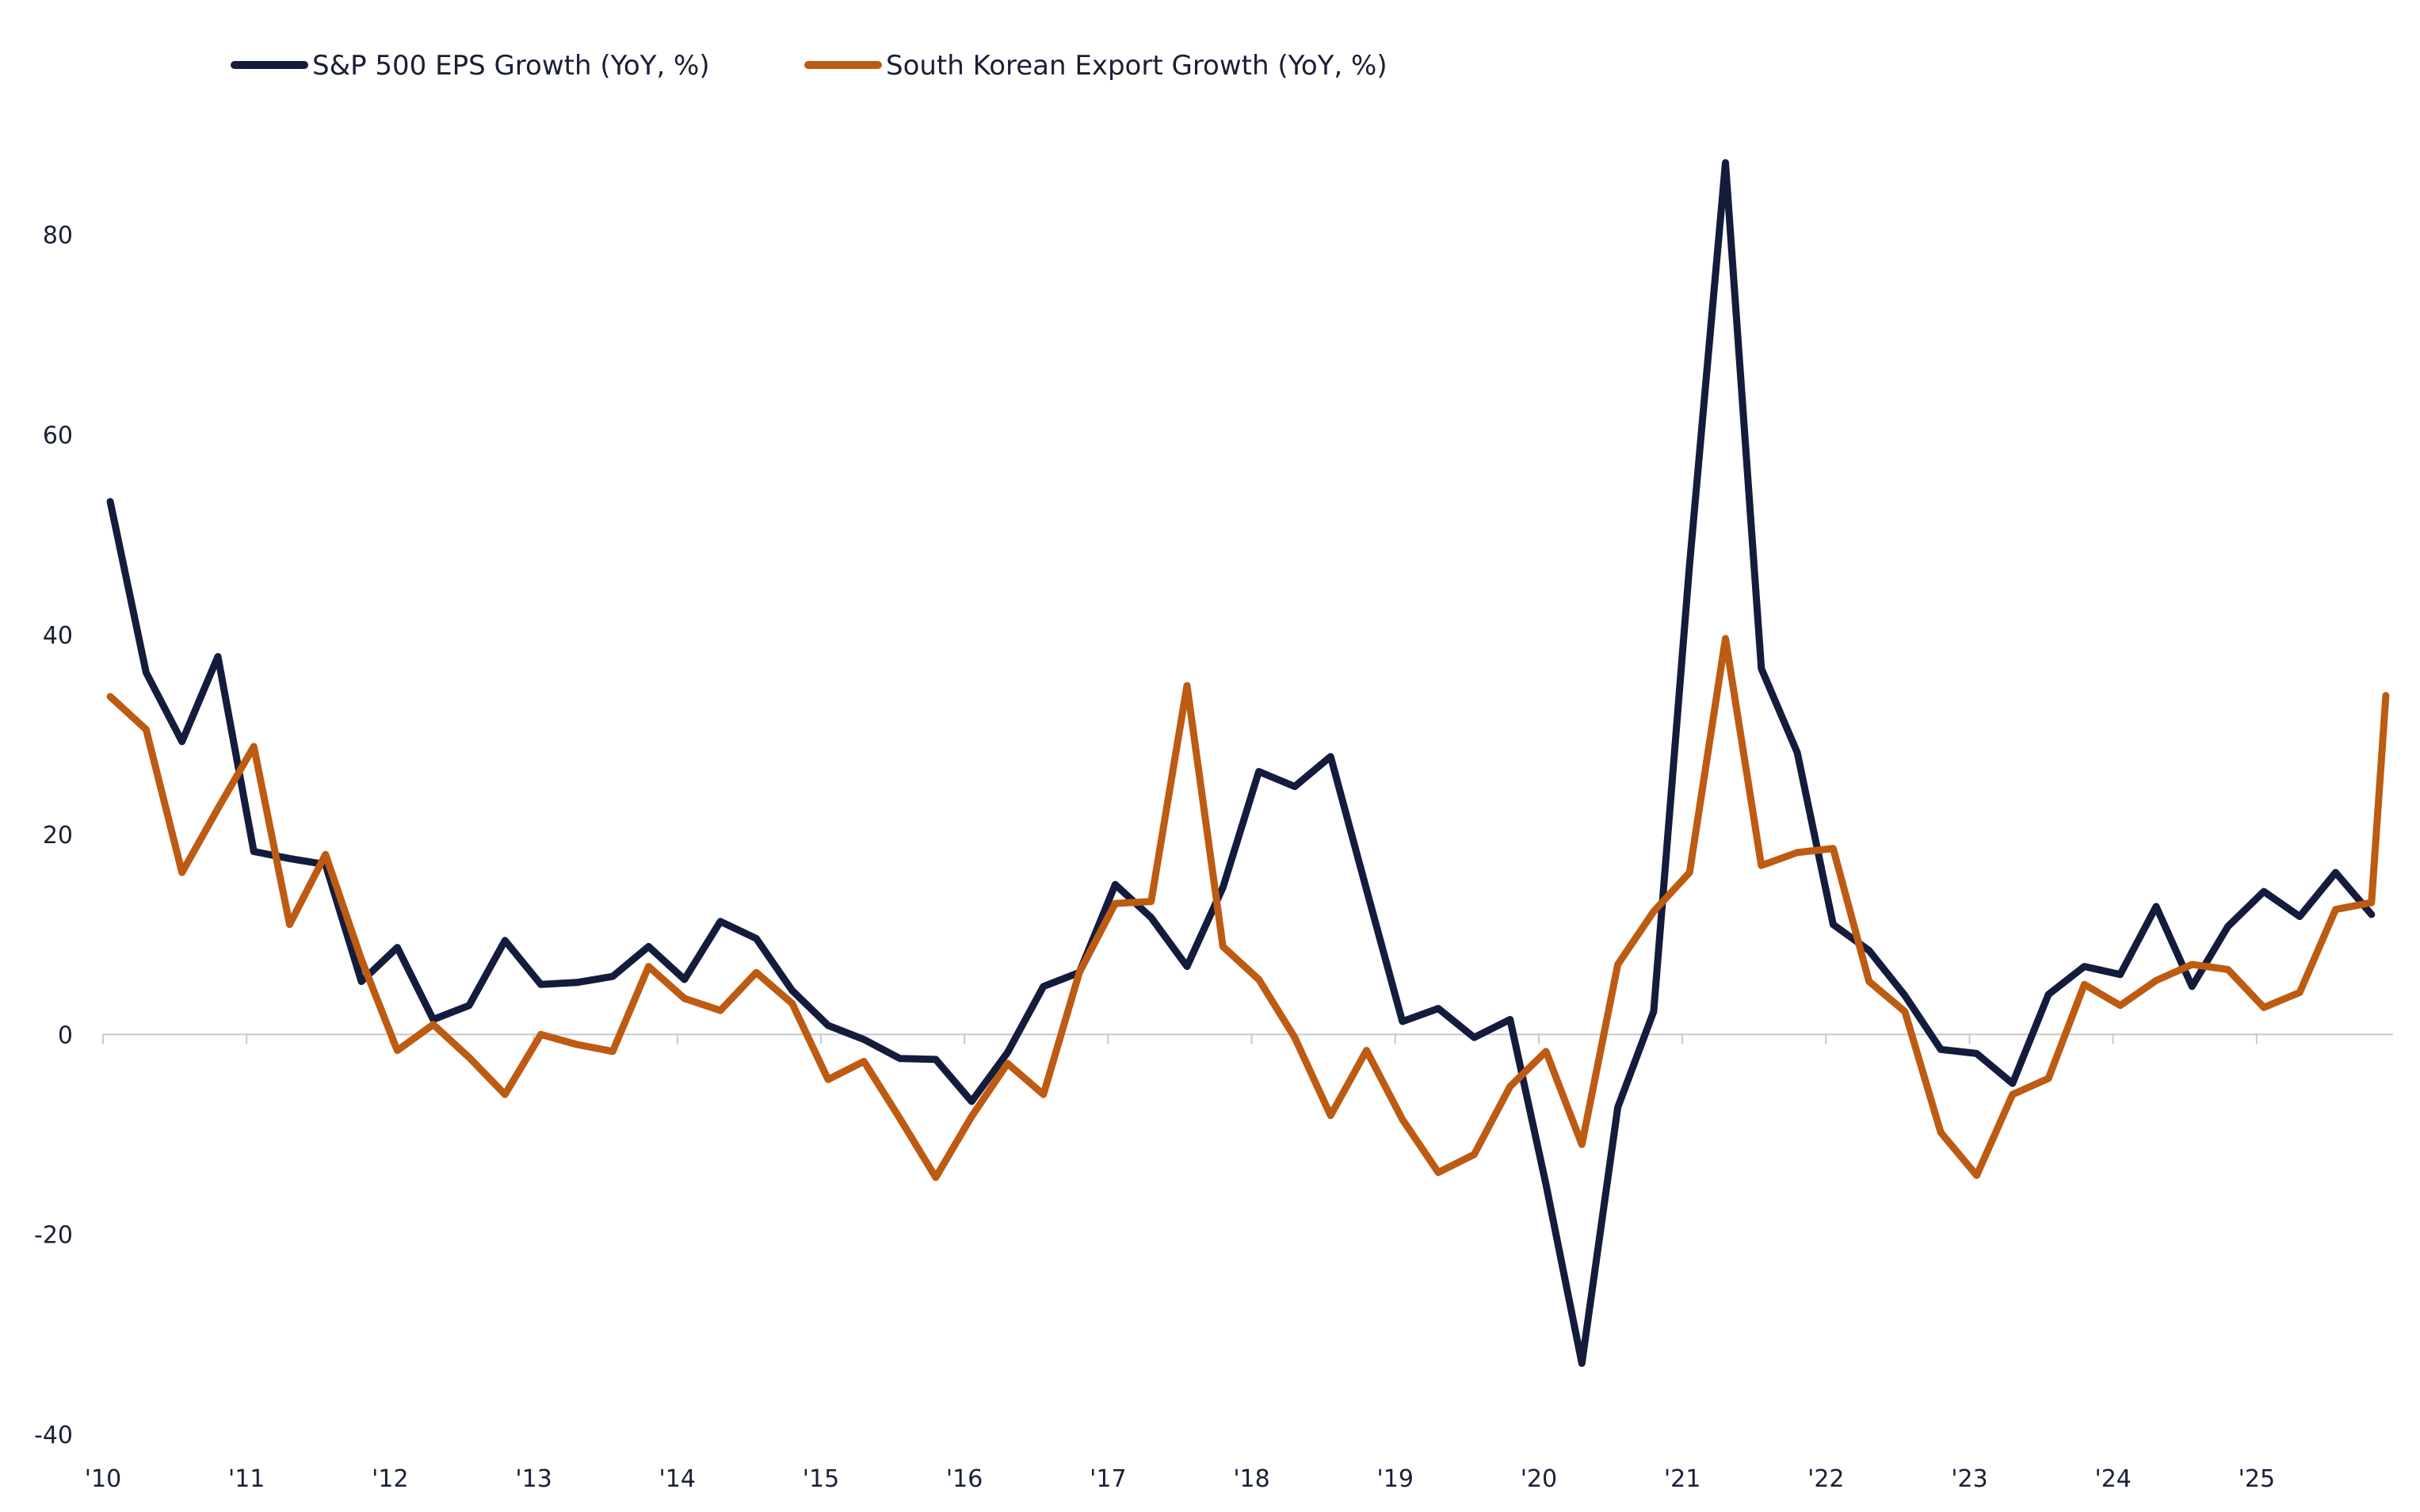 The width and height of the screenshot is (2420, 1512). I want to click on x-tick-label: '19, so click(1395, 1479).